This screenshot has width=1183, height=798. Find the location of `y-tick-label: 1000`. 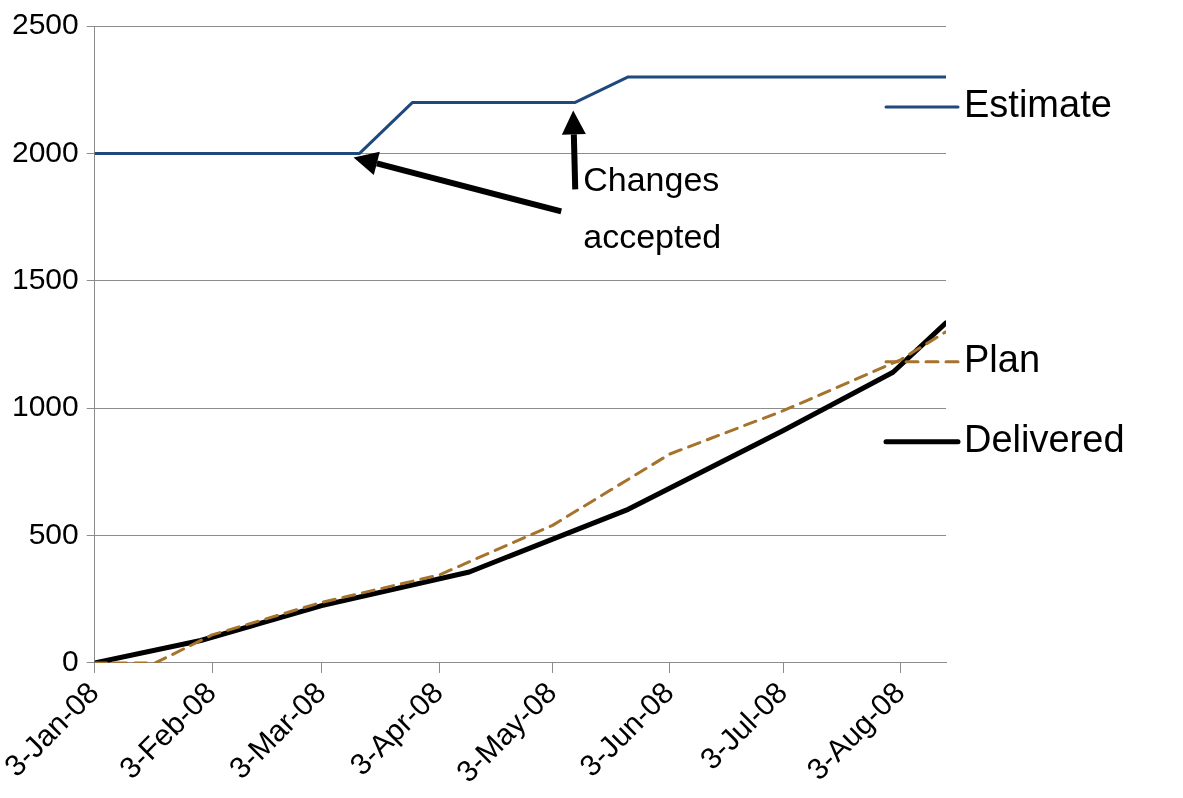

y-tick-label: 1000 is located at coordinates (45, 406).